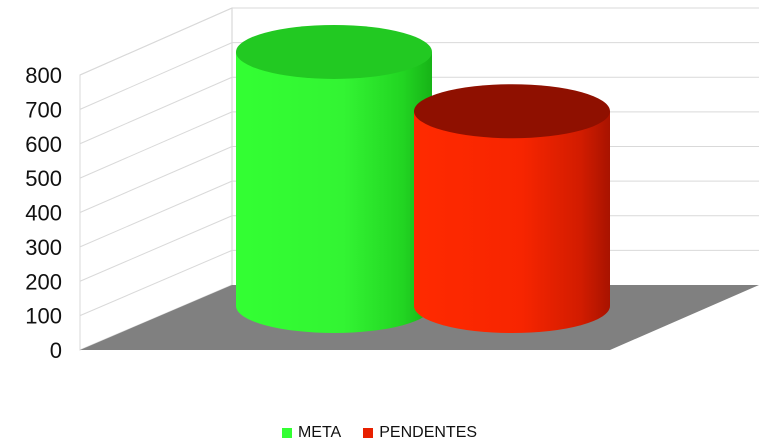 The height and width of the screenshot is (446, 759). I want to click on bar-pendentes, so click(512, 208).